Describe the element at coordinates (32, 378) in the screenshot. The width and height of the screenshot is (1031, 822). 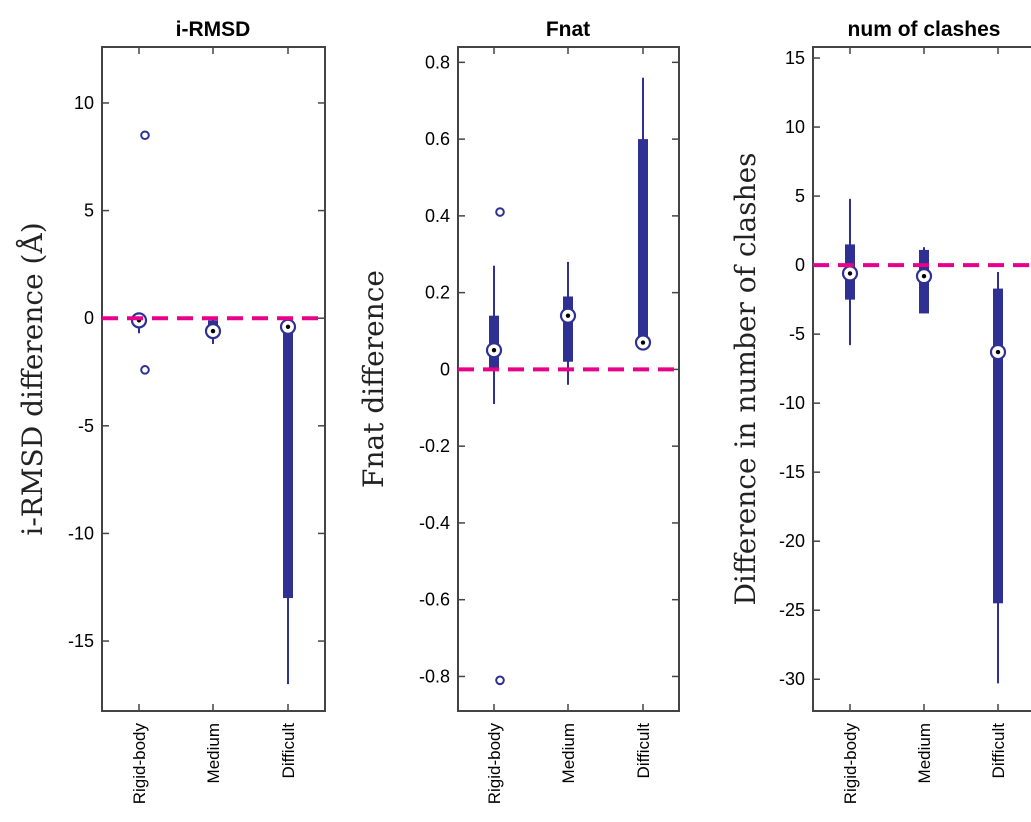
I see `y-axis-label: i-RMSD difference (Å)` at that location.